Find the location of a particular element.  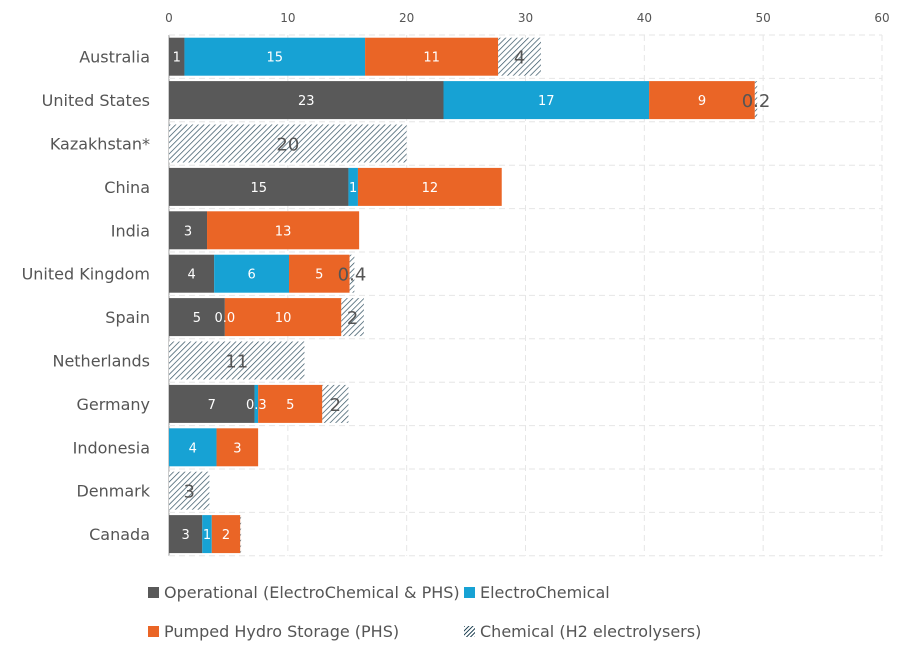

category-label: India is located at coordinates (130, 230).